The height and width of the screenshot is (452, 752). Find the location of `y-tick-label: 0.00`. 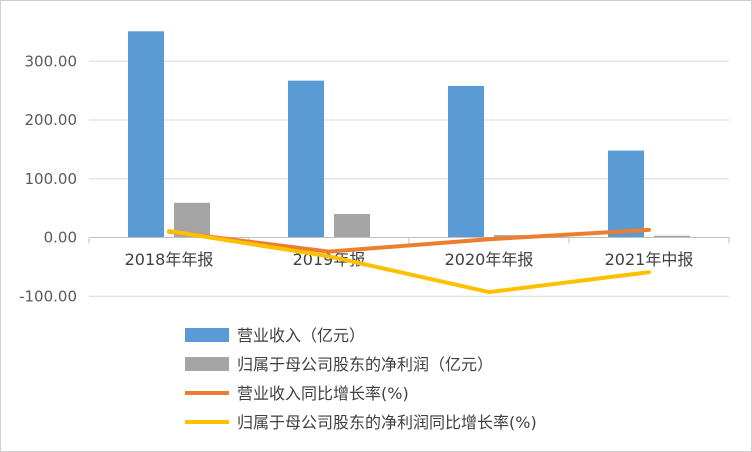

y-tick-label: 0.00 is located at coordinates (60, 238).